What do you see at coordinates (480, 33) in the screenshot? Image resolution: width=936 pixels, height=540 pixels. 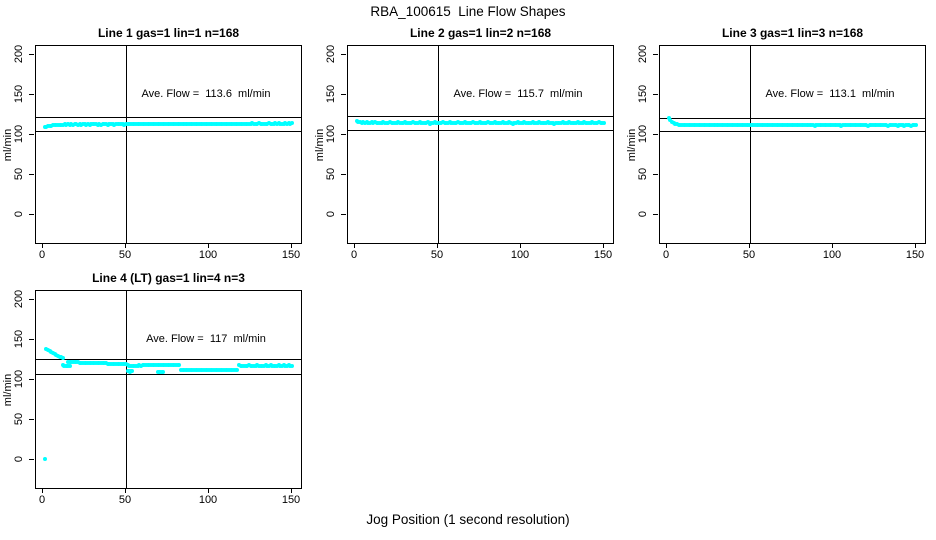 I see `panel-title: Line 2 gas=1 lin=2 n=168` at bounding box center [480, 33].